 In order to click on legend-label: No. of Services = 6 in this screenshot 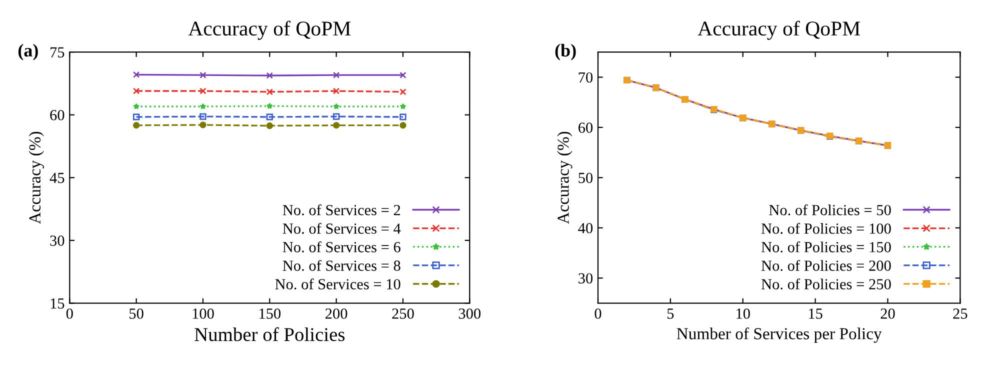, I will do `click(341, 246)`.